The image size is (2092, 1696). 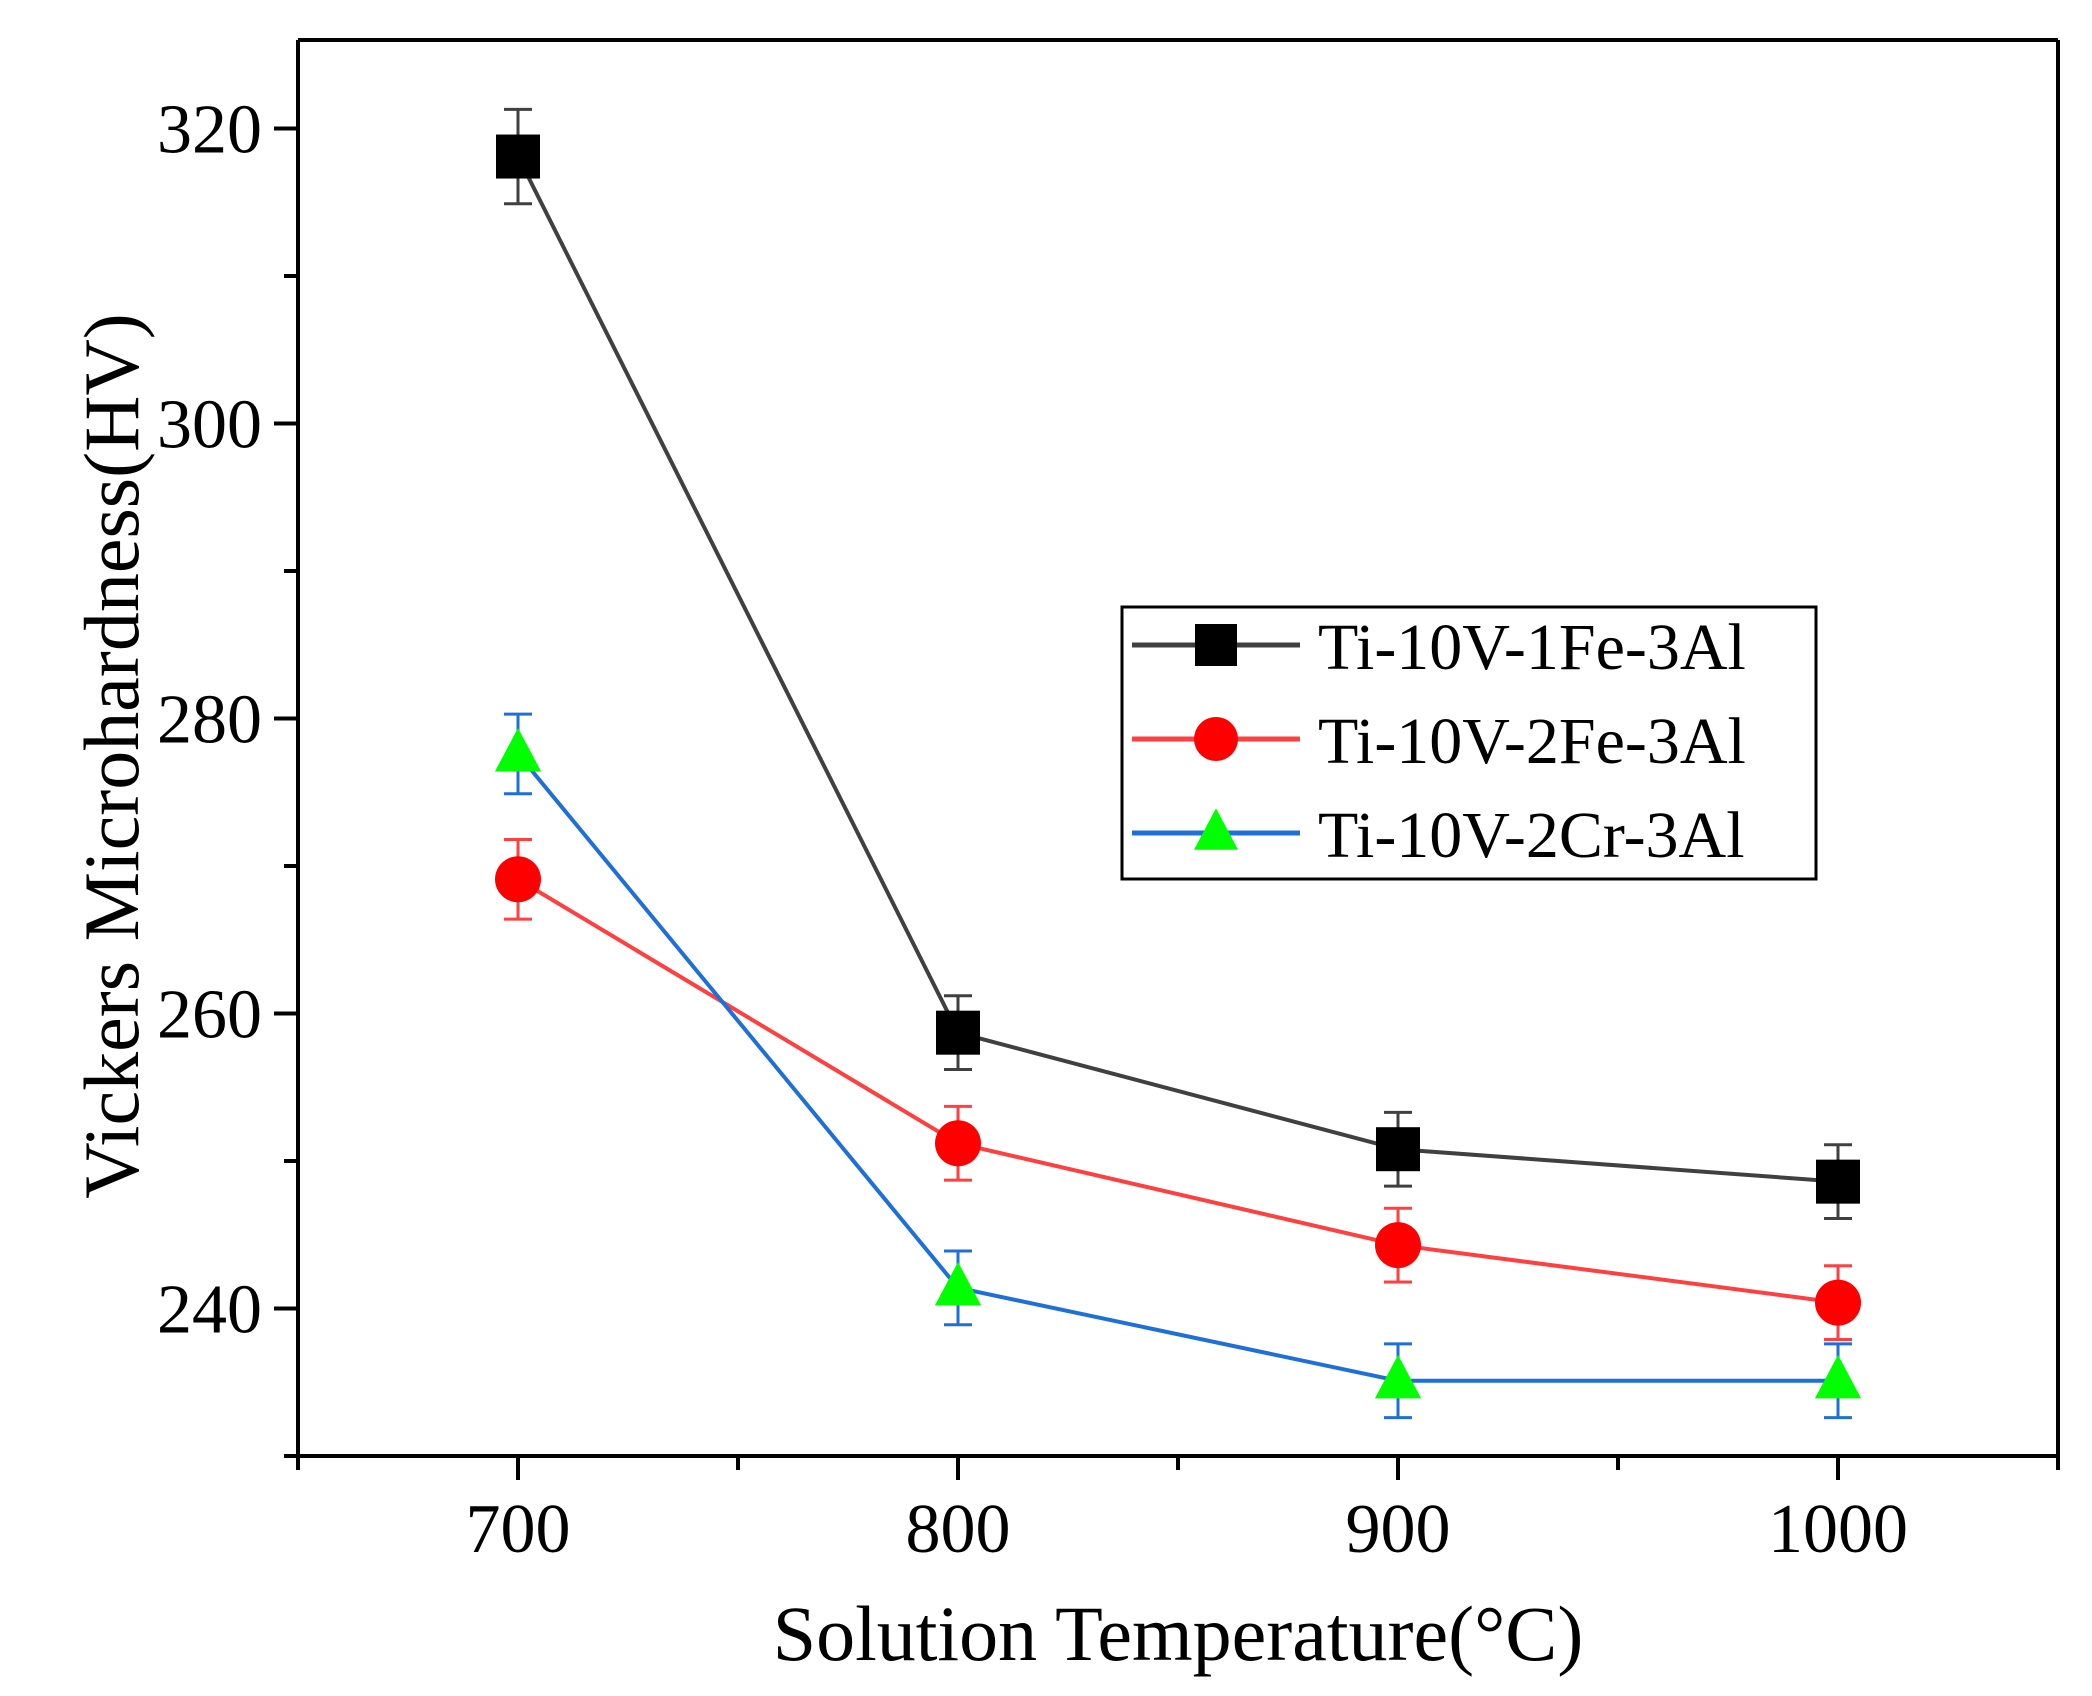 What do you see at coordinates (209, 425) in the screenshot?
I see `y-tick-label-3: 300` at bounding box center [209, 425].